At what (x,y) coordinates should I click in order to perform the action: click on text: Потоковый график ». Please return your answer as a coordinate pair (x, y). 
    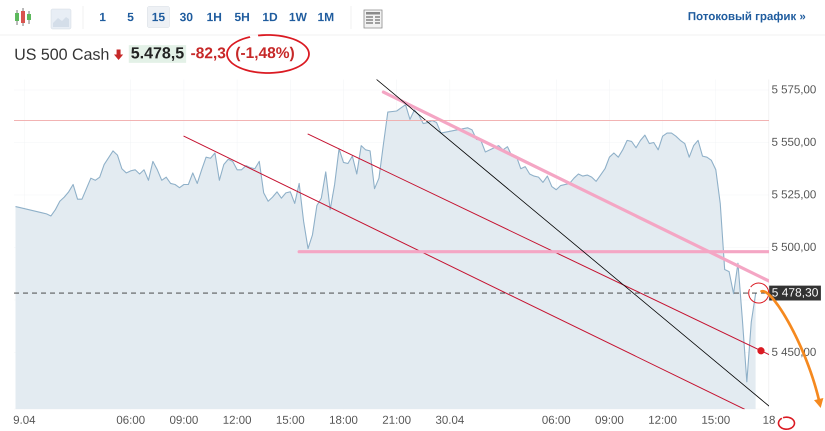
    Looking at the image, I should click on (747, 17).